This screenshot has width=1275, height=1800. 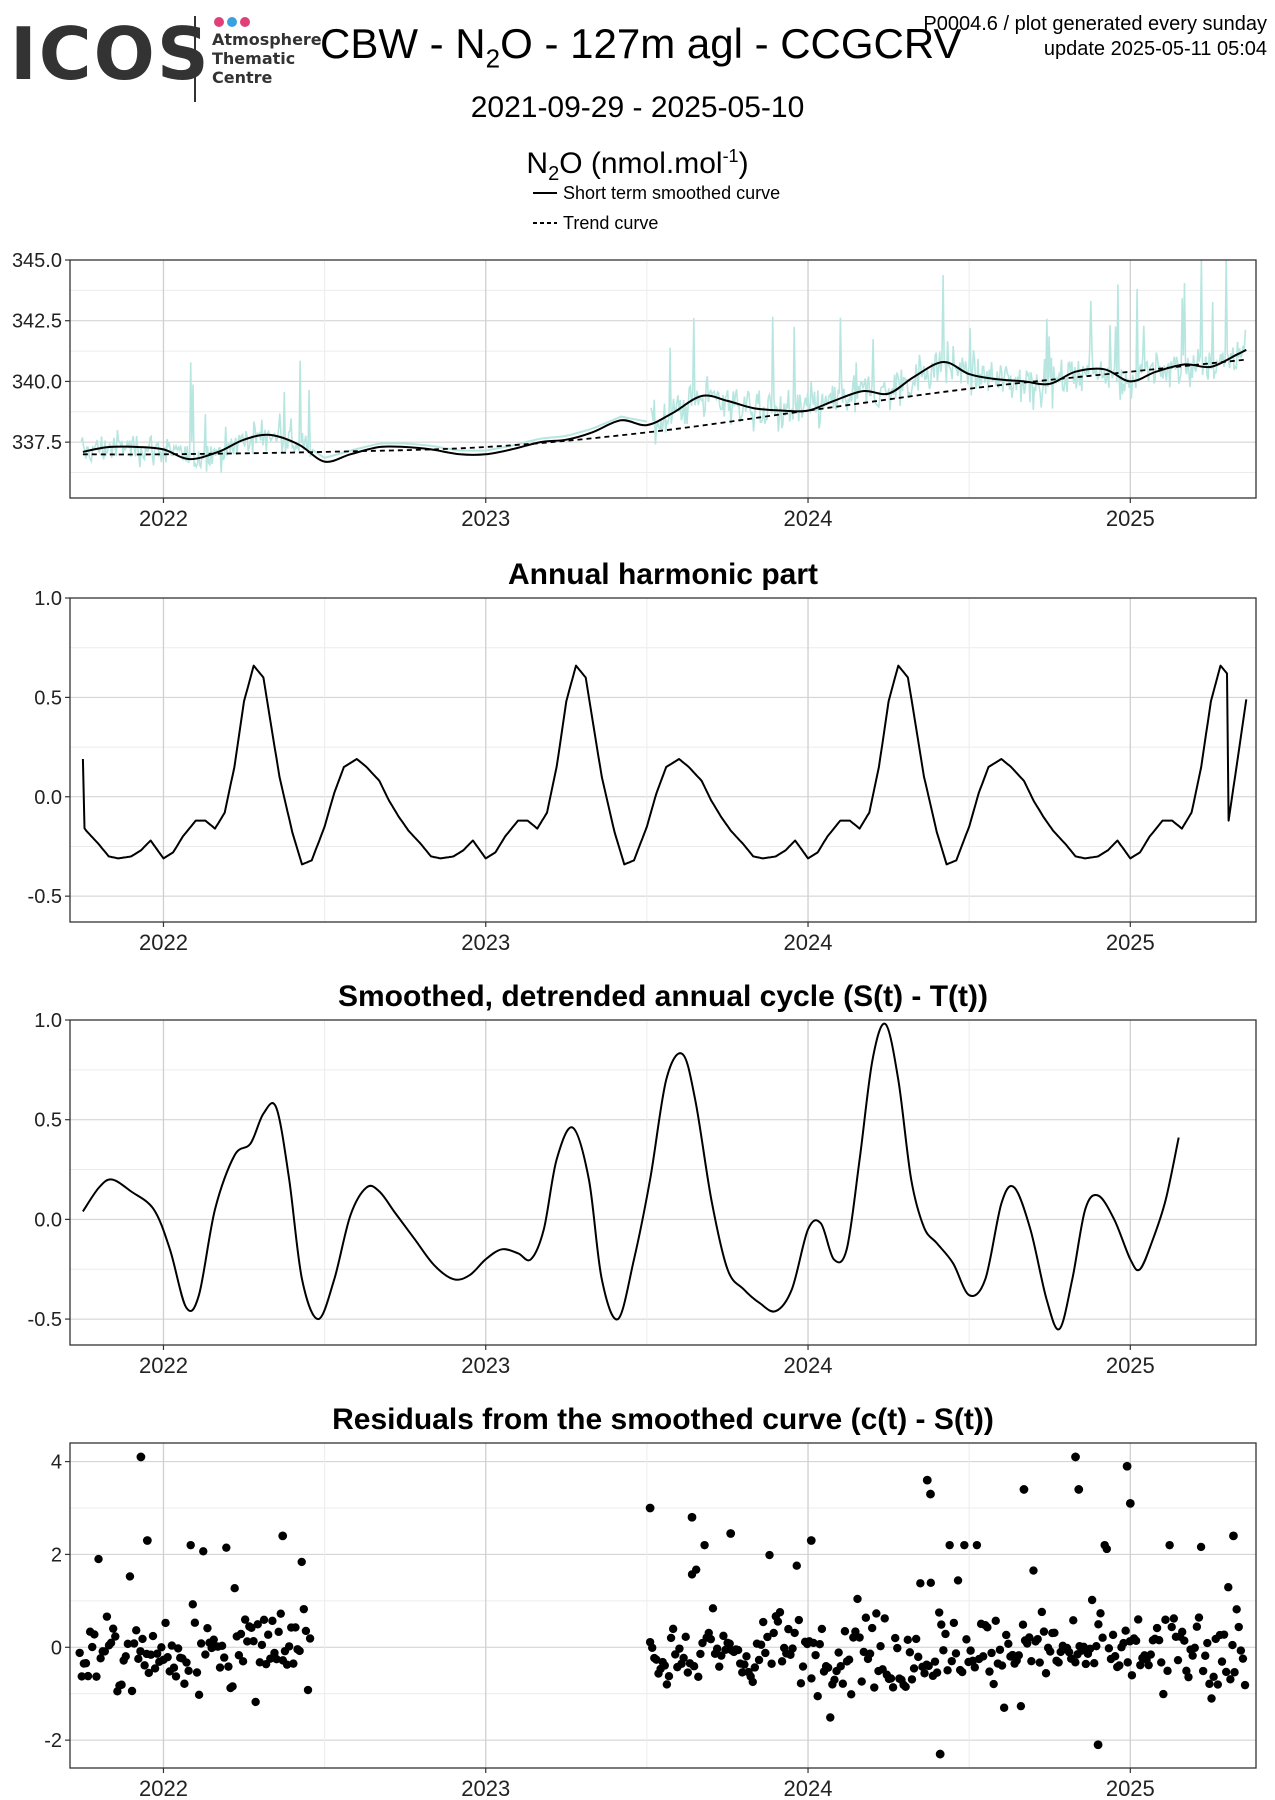 What do you see at coordinates (663, 366) in the screenshot?
I see `plot-area` at bounding box center [663, 366].